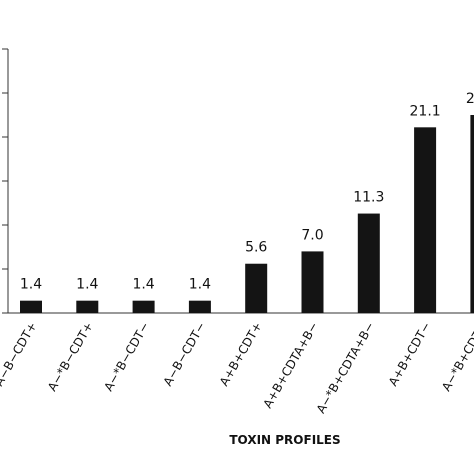 This screenshot has height=474, width=474. I want to click on x-tick-label: A−*B−CDT−, so click(126, 357).